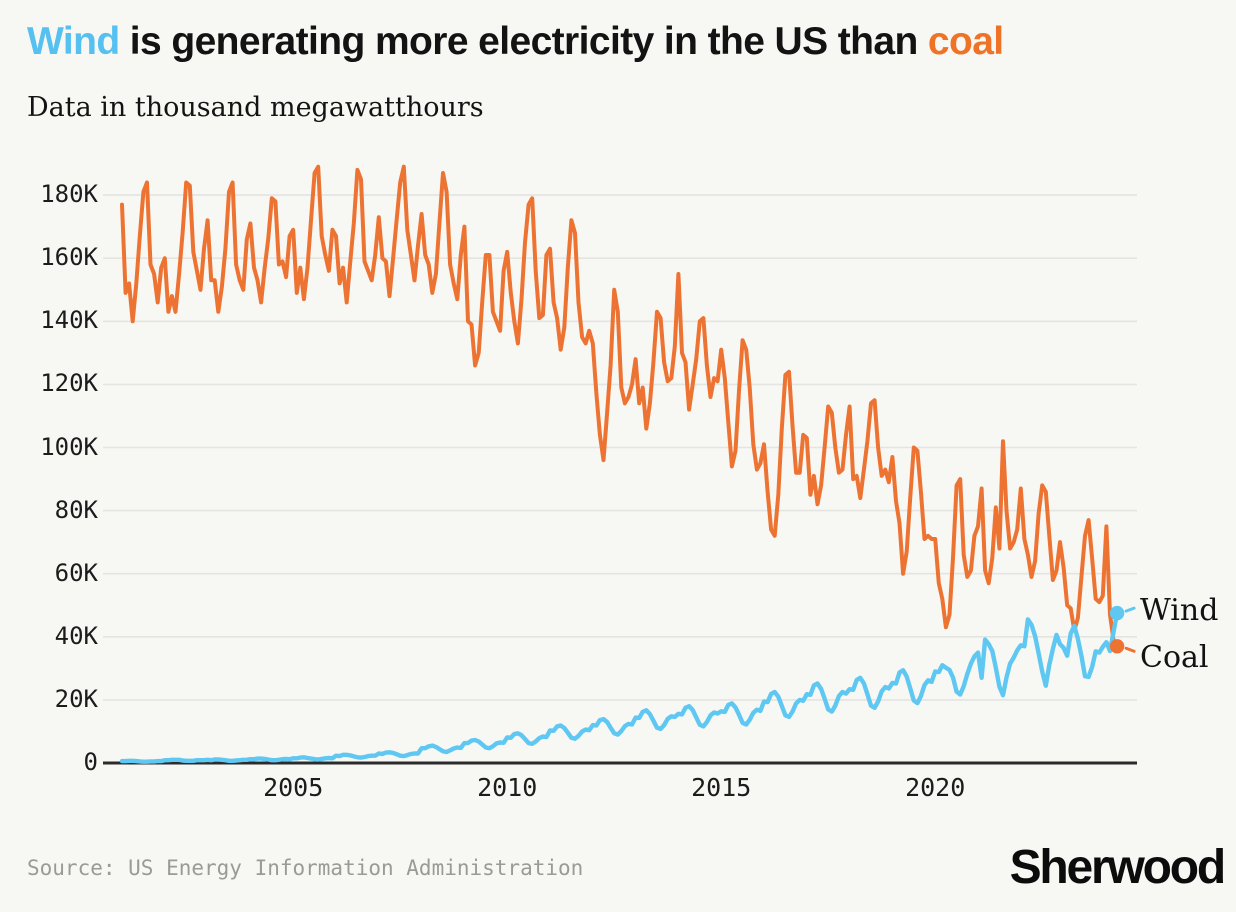 This screenshot has height=912, width=1236. Describe the element at coordinates (1117, 613) in the screenshot. I see `wind-endpoint-dot` at that location.